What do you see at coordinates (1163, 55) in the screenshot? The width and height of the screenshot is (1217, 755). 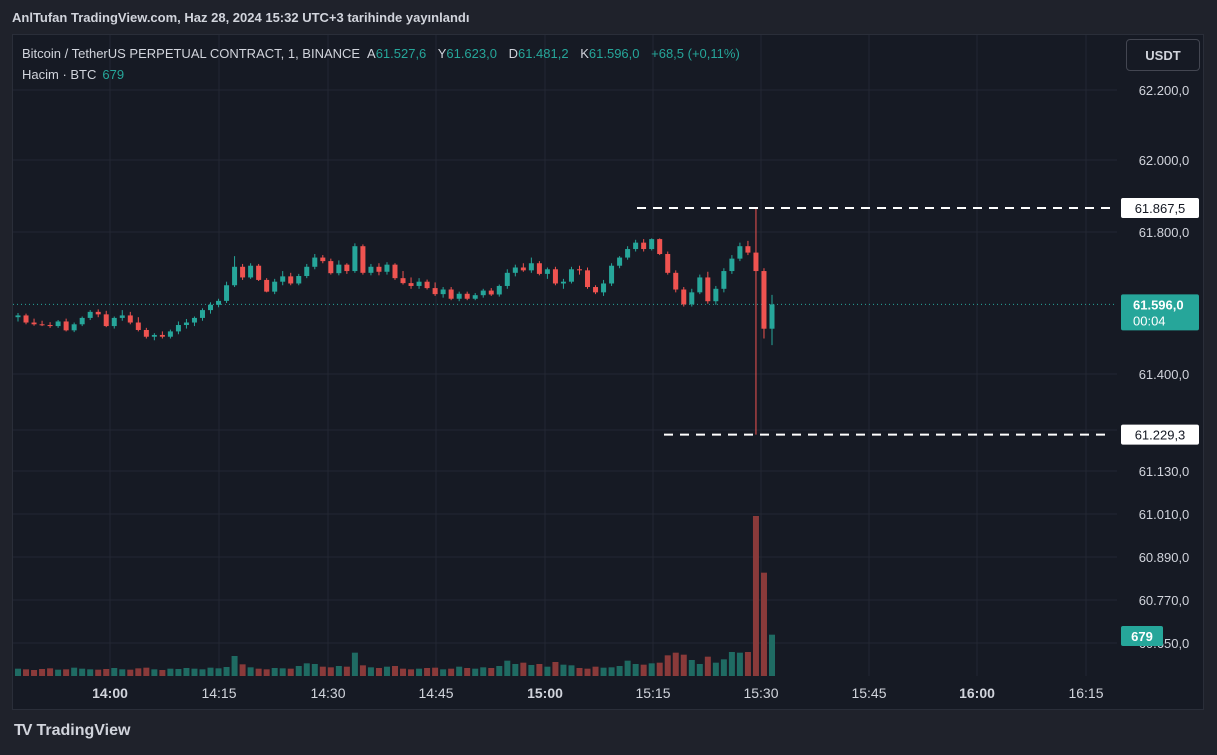 I see `currency-button: USDT` at bounding box center [1163, 55].